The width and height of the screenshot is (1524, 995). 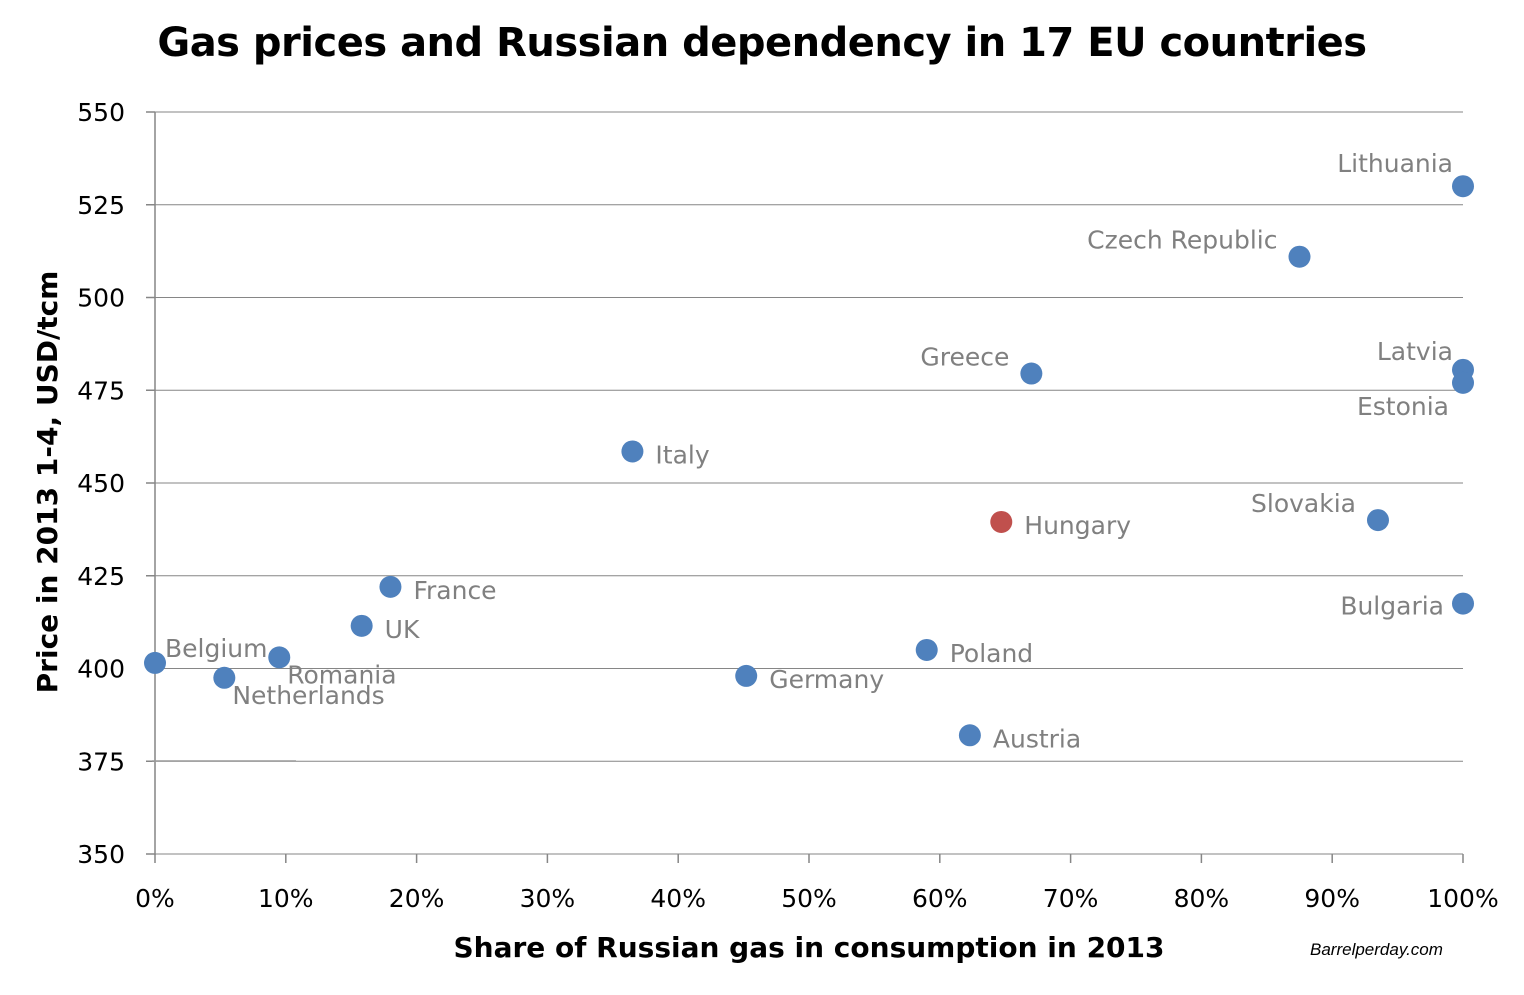 I want to click on x-tick-label: 50%, so click(x=809, y=898).